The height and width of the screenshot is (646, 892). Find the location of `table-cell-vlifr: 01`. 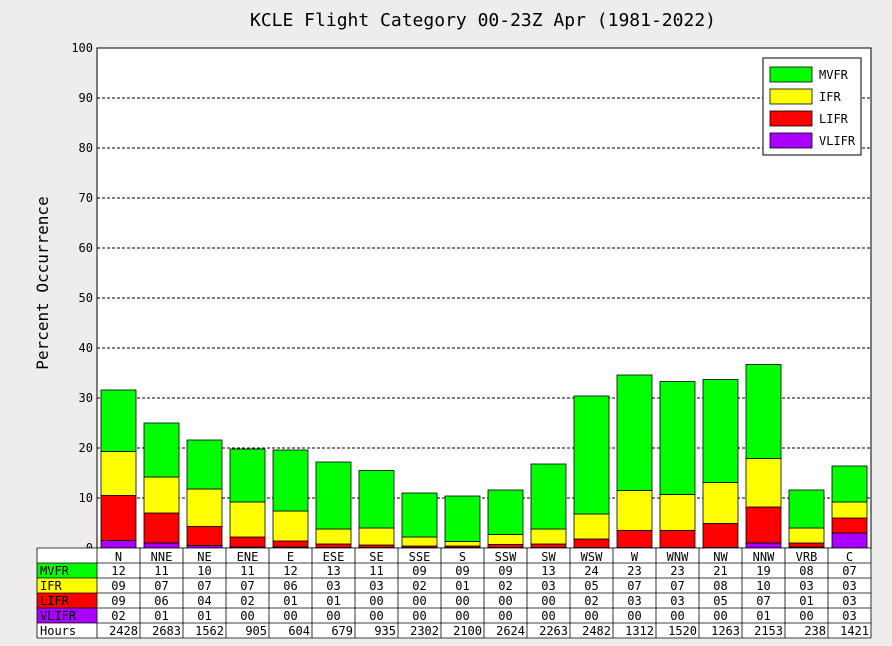

table-cell-vlifr: 01 is located at coordinates (204, 616).